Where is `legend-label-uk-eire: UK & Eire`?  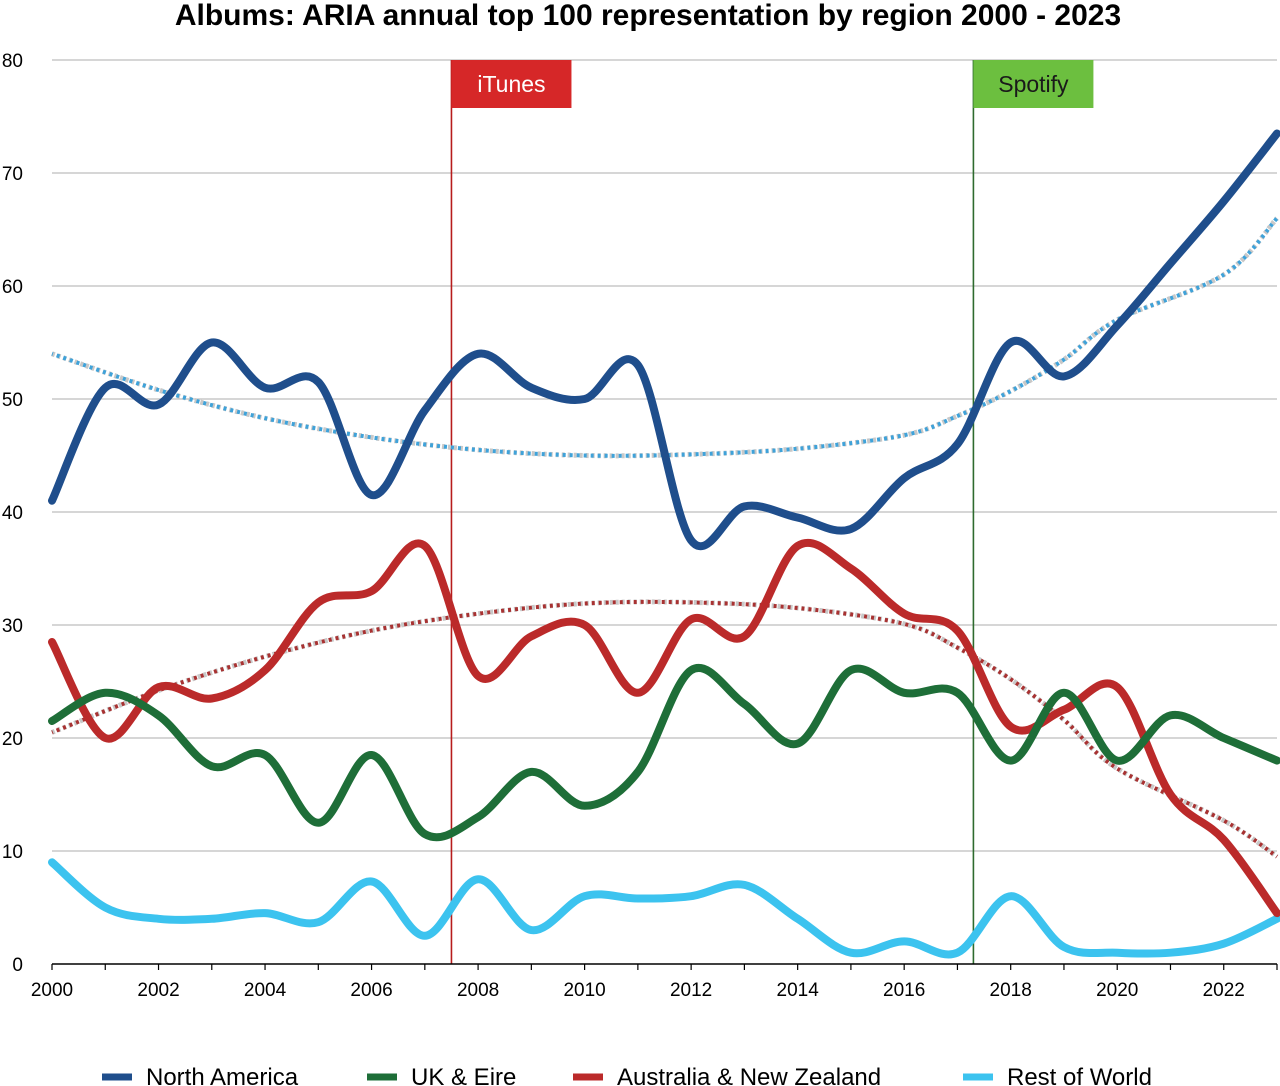
legend-label-uk-eire: UK & Eire is located at coordinates (463, 1075).